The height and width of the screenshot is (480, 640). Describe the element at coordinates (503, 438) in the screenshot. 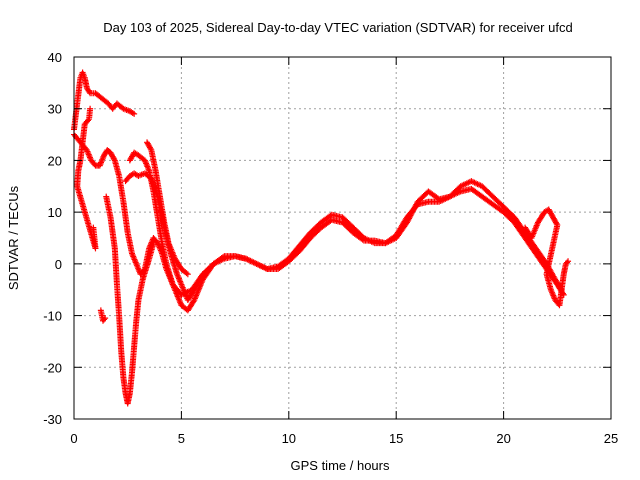

I see `x-tick-label: 20` at that location.